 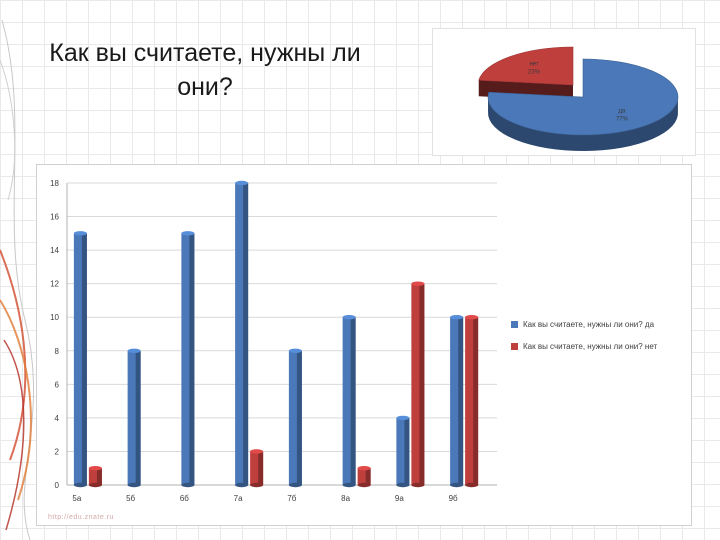 I want to click on bar-da-5б, so click(x=134, y=418).